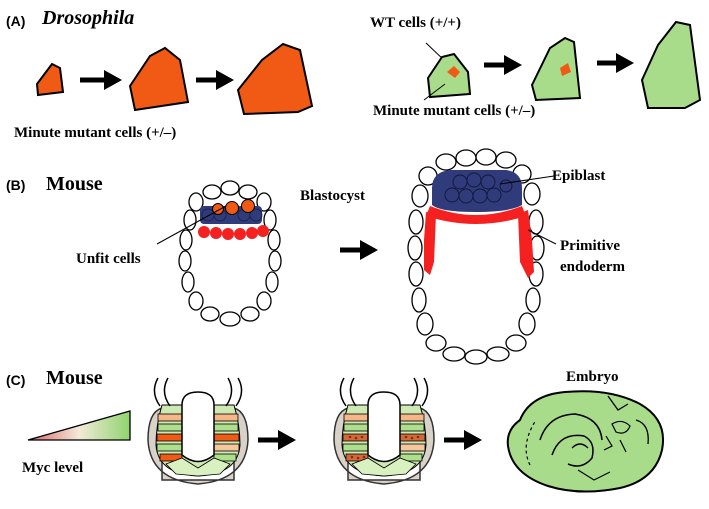 This screenshot has width=709, height=509. Describe the element at coordinates (359, 250) in the screenshot. I see `arrow-b` at that location.